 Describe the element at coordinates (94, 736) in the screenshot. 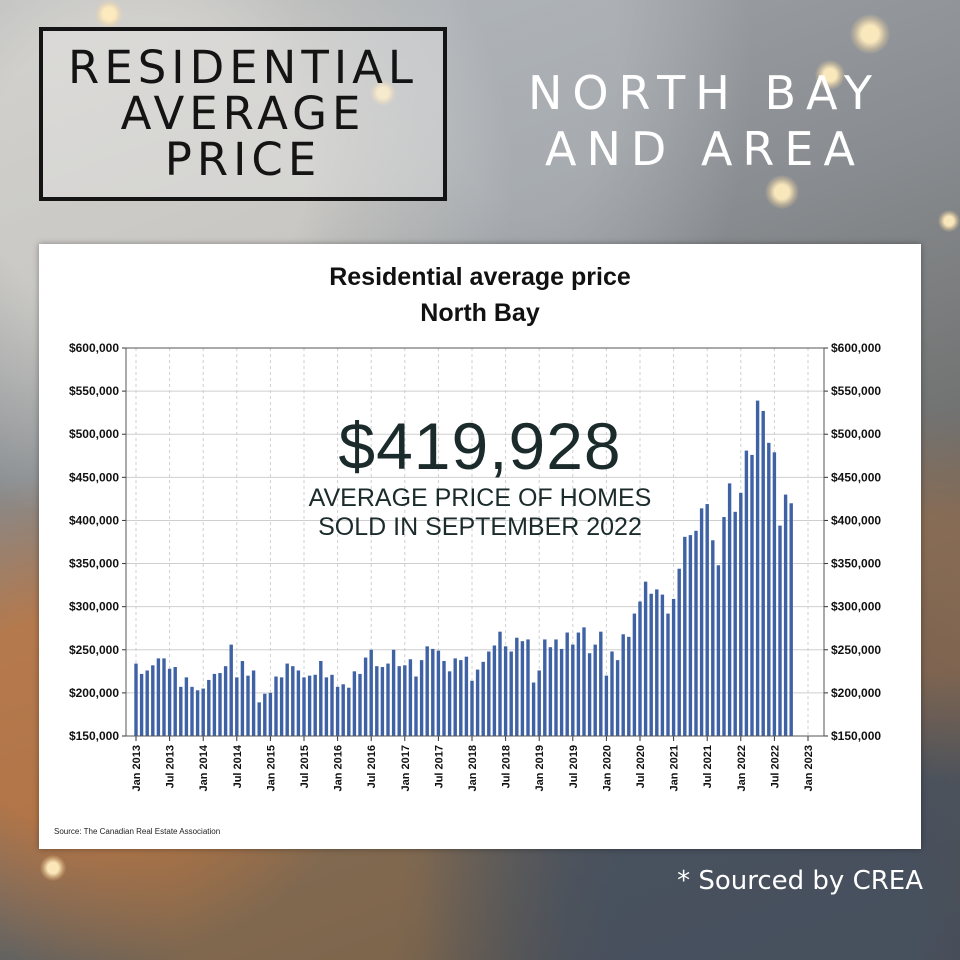

I see `y-tick-label-left: $150,000` at that location.